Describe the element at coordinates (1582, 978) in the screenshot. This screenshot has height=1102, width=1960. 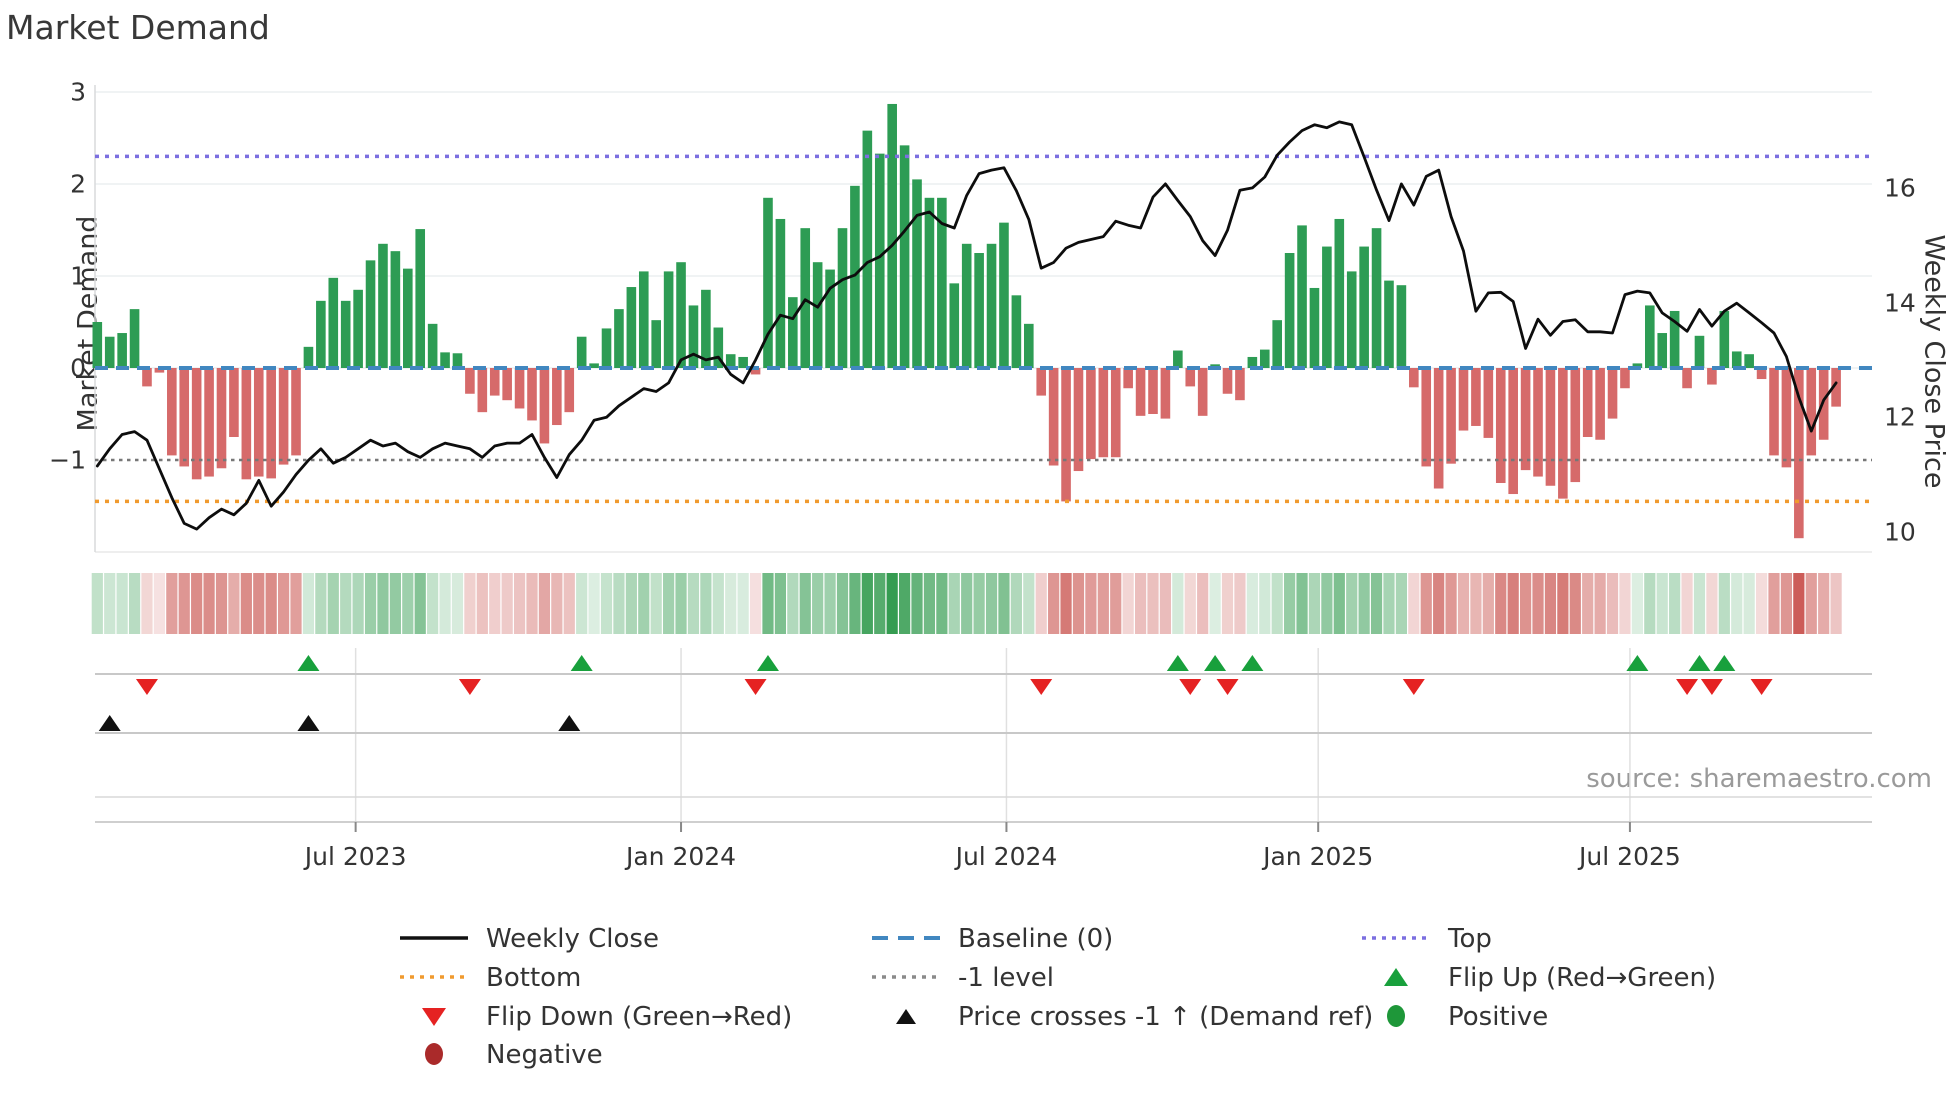
I see `legend-label: Flip Up (Red→Green)` at that location.